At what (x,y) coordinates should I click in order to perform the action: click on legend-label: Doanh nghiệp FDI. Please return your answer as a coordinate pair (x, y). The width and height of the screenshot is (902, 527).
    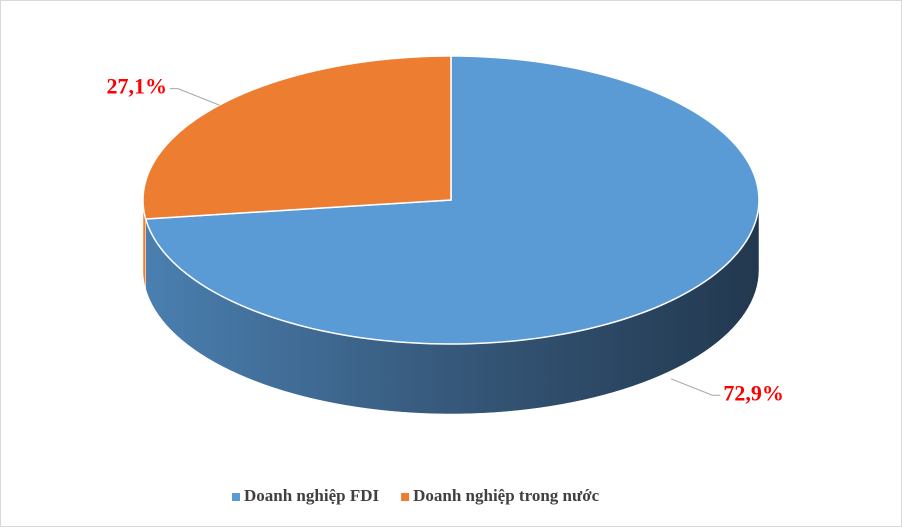
    Looking at the image, I should click on (311, 495).